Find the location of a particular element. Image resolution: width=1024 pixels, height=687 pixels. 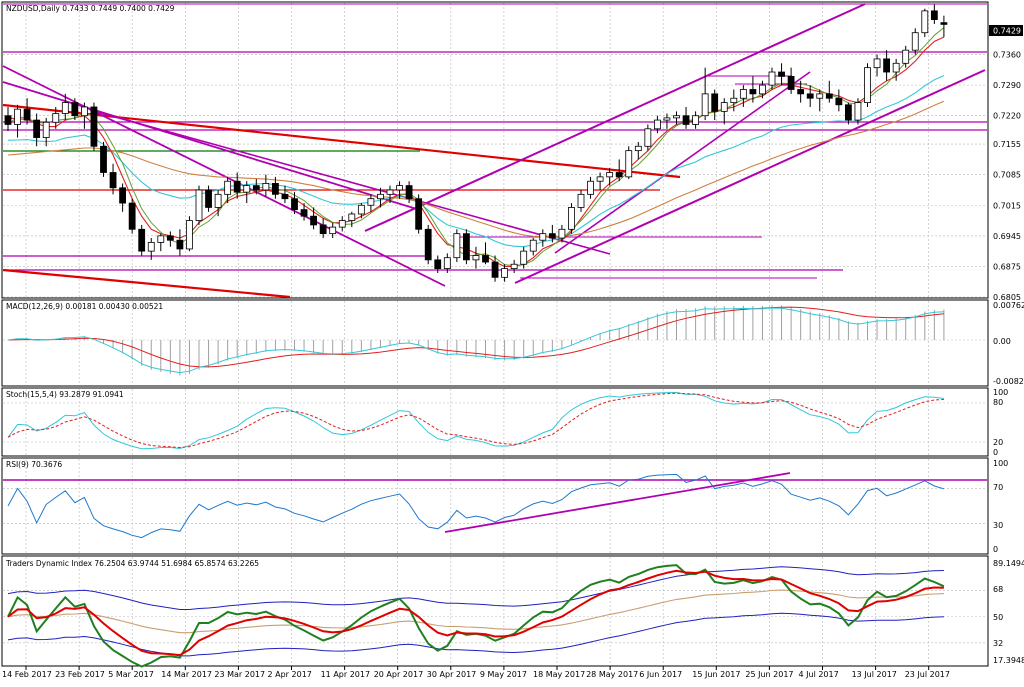

macd-label-zero: 0.00 is located at coordinates (1002, 341).